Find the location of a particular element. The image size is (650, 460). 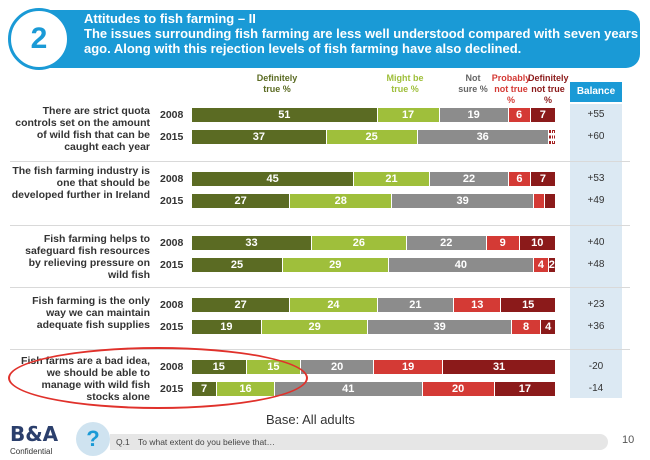

balance-header: Balance is located at coordinates (596, 92).